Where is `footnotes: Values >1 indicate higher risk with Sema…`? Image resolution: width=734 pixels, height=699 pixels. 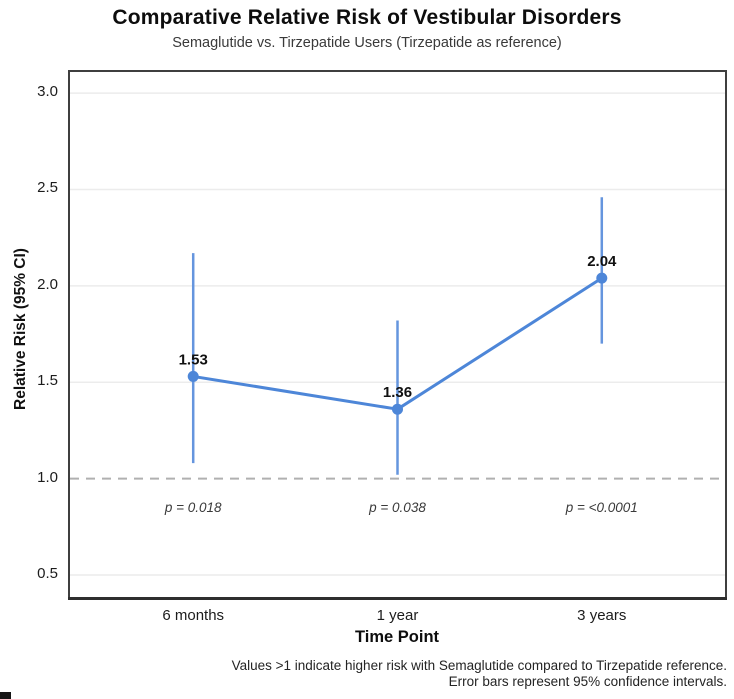 footnotes: Values >1 indicate higher risk with Sema… is located at coordinates (479, 674).